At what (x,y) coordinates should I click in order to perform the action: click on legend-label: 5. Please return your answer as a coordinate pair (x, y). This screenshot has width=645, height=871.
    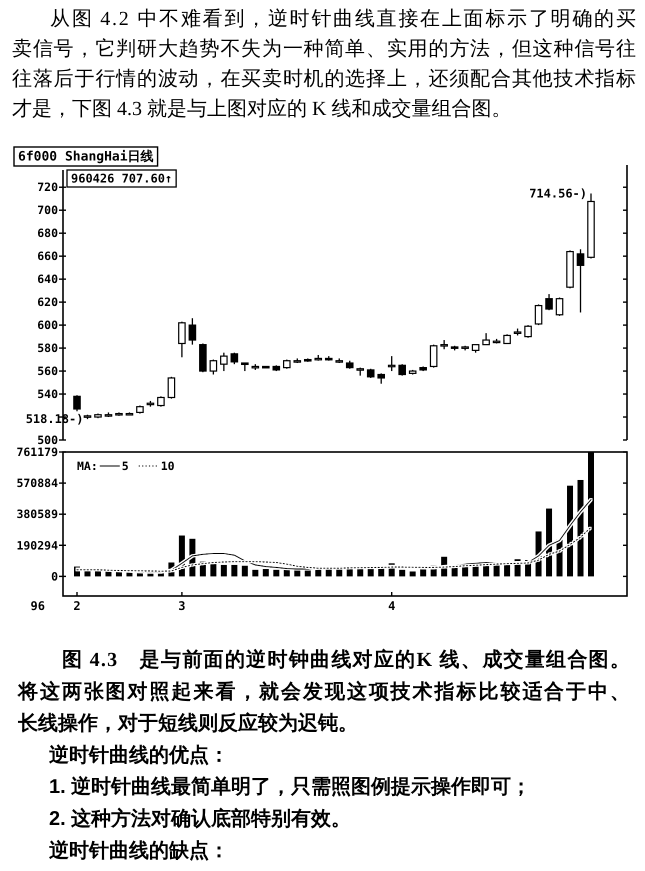
    Looking at the image, I should click on (125, 466).